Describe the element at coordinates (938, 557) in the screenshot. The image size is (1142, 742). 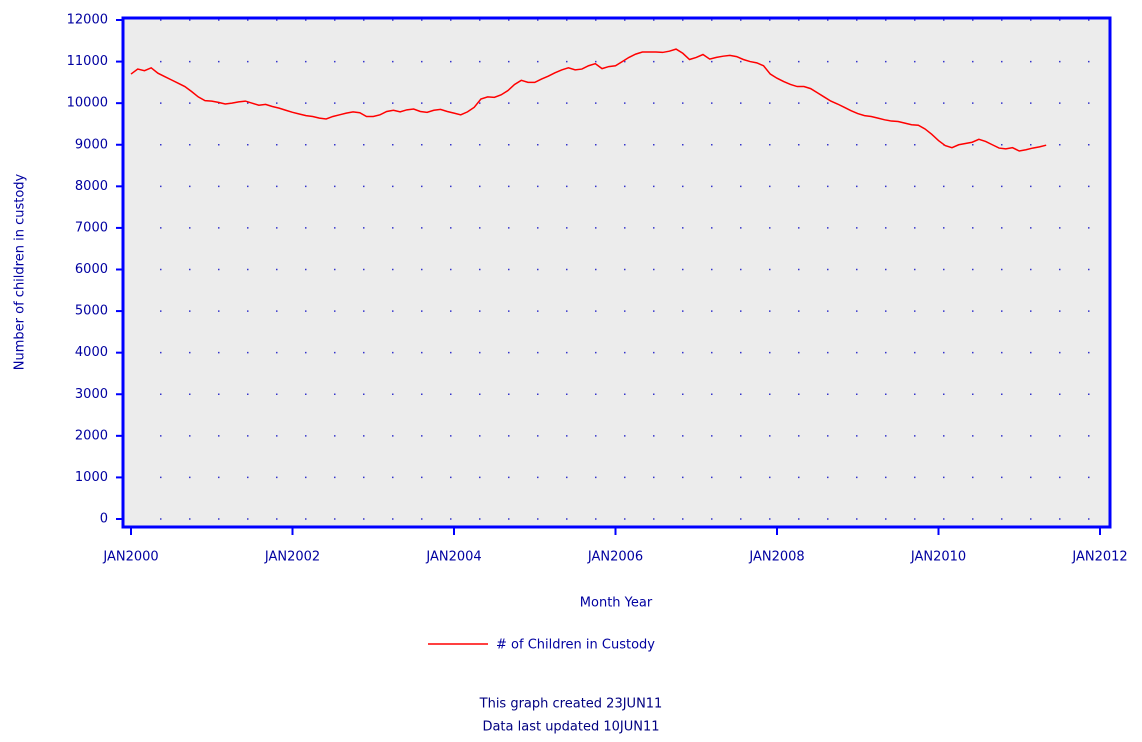
I see `x-tick-label: JAN2010` at that location.